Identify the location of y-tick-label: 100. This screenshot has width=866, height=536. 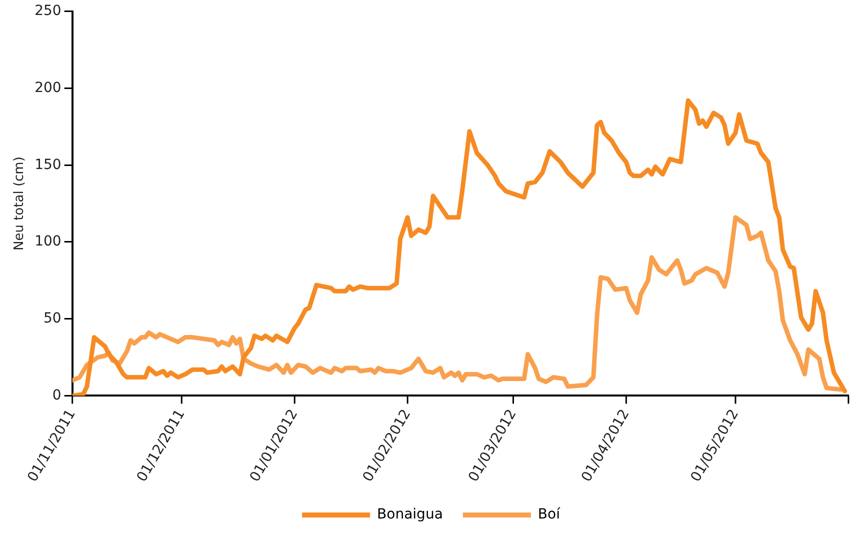
(48, 242).